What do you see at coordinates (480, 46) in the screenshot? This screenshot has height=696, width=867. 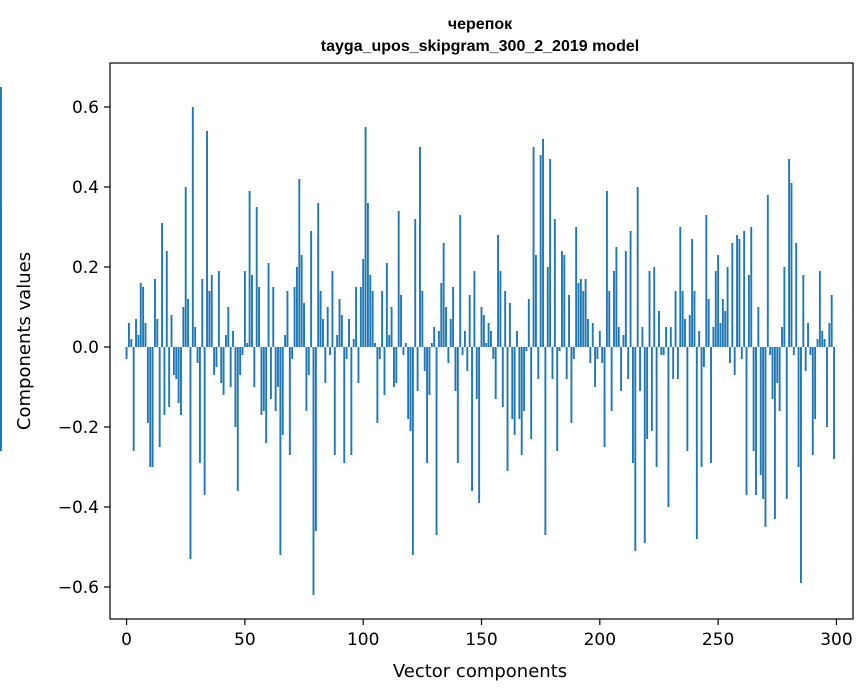 I see `chart-subtitle: tayga_upos_skipgram_300_2_2019 model` at bounding box center [480, 46].